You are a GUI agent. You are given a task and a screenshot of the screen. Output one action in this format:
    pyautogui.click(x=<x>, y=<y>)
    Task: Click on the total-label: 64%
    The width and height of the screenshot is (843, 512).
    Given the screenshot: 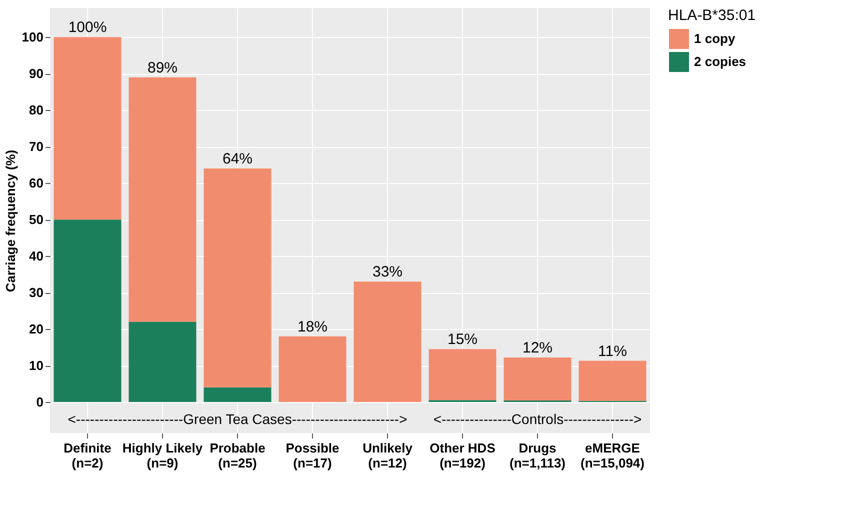 What is the action you would take?
    pyautogui.click(x=237, y=159)
    